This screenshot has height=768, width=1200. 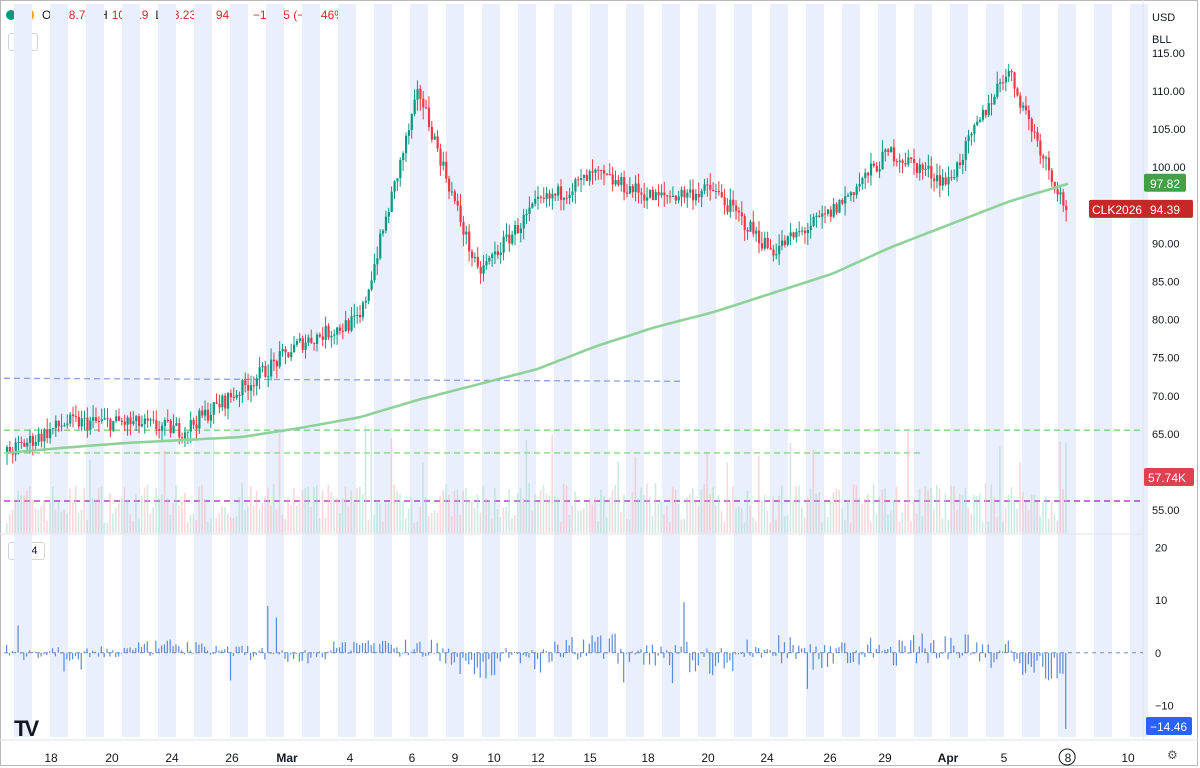 What do you see at coordinates (590, 758) in the screenshot?
I see `time-tick-label: 15` at bounding box center [590, 758].